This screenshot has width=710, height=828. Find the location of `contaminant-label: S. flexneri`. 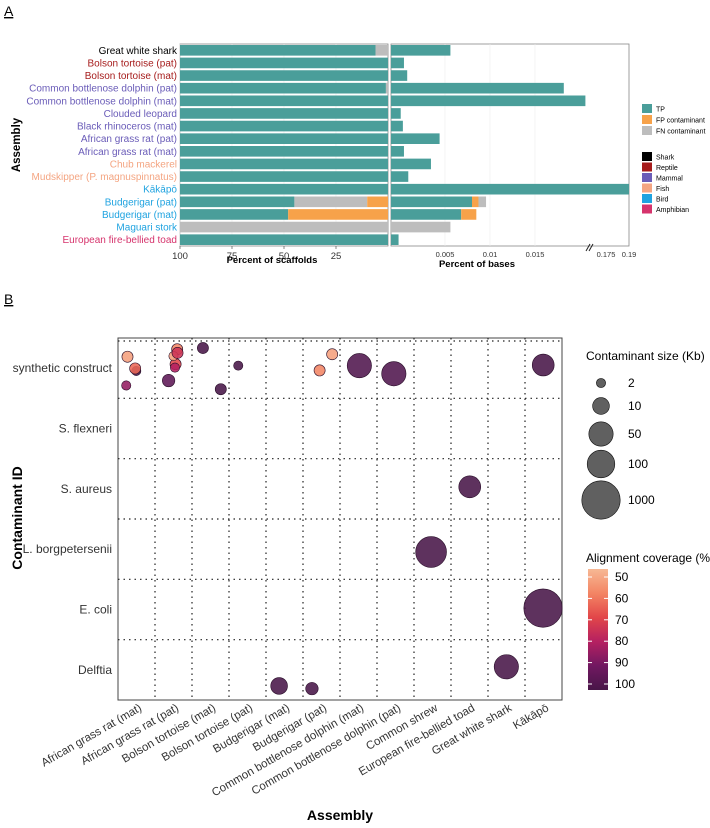

contaminant-label: S. flexneri is located at coordinates (85, 429).